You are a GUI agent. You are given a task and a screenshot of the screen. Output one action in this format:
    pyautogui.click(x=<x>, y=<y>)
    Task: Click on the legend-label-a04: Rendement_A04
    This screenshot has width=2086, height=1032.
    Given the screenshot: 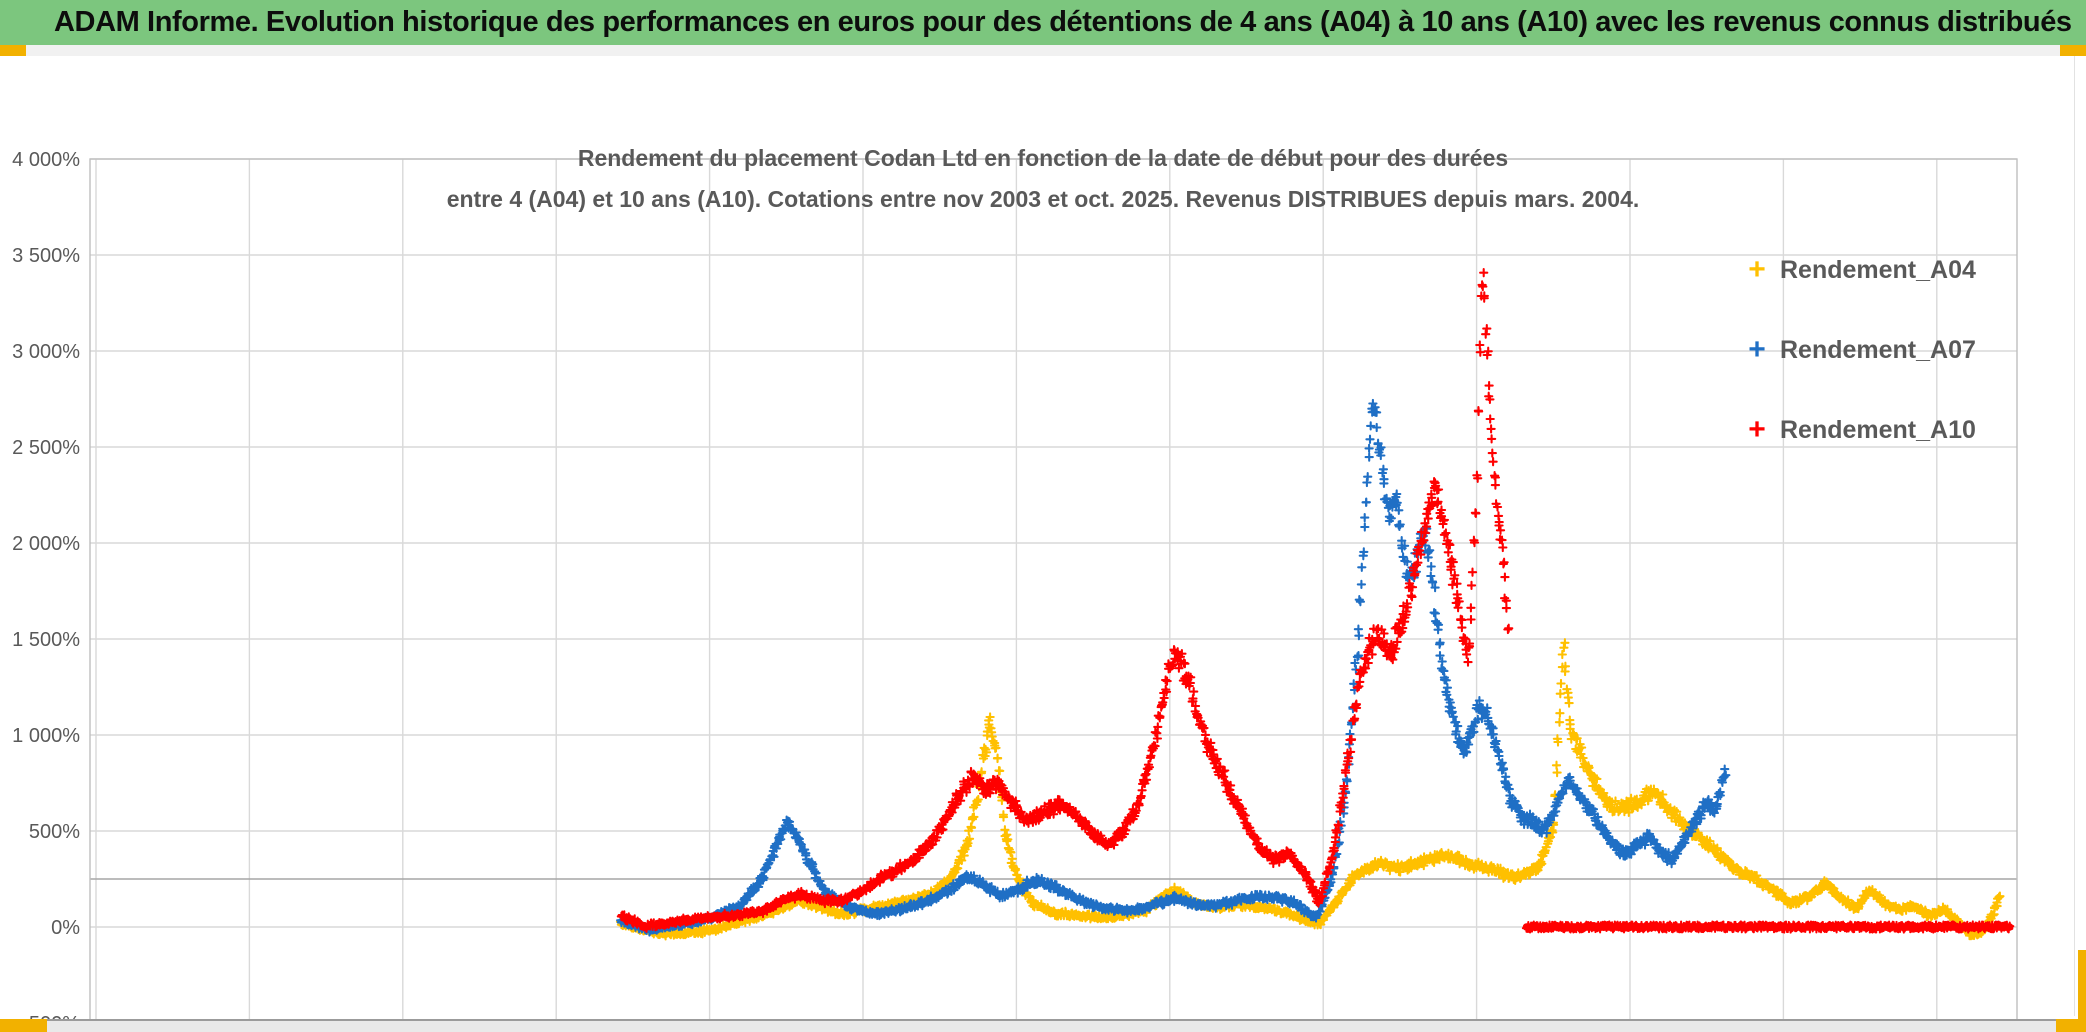 What is the action you would take?
    pyautogui.click(x=1878, y=269)
    